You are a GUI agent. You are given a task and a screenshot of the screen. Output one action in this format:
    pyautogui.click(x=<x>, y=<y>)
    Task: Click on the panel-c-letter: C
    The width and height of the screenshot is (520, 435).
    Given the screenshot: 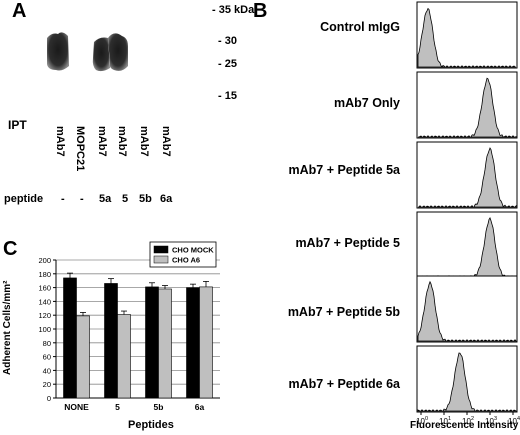 What is the action you would take?
    pyautogui.click(x=10, y=249)
    